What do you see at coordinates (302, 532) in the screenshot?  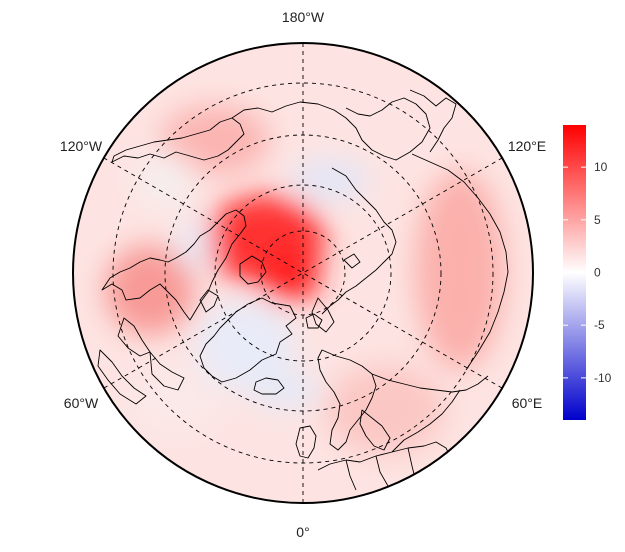 I see `label-0: 0°` at bounding box center [302, 532].